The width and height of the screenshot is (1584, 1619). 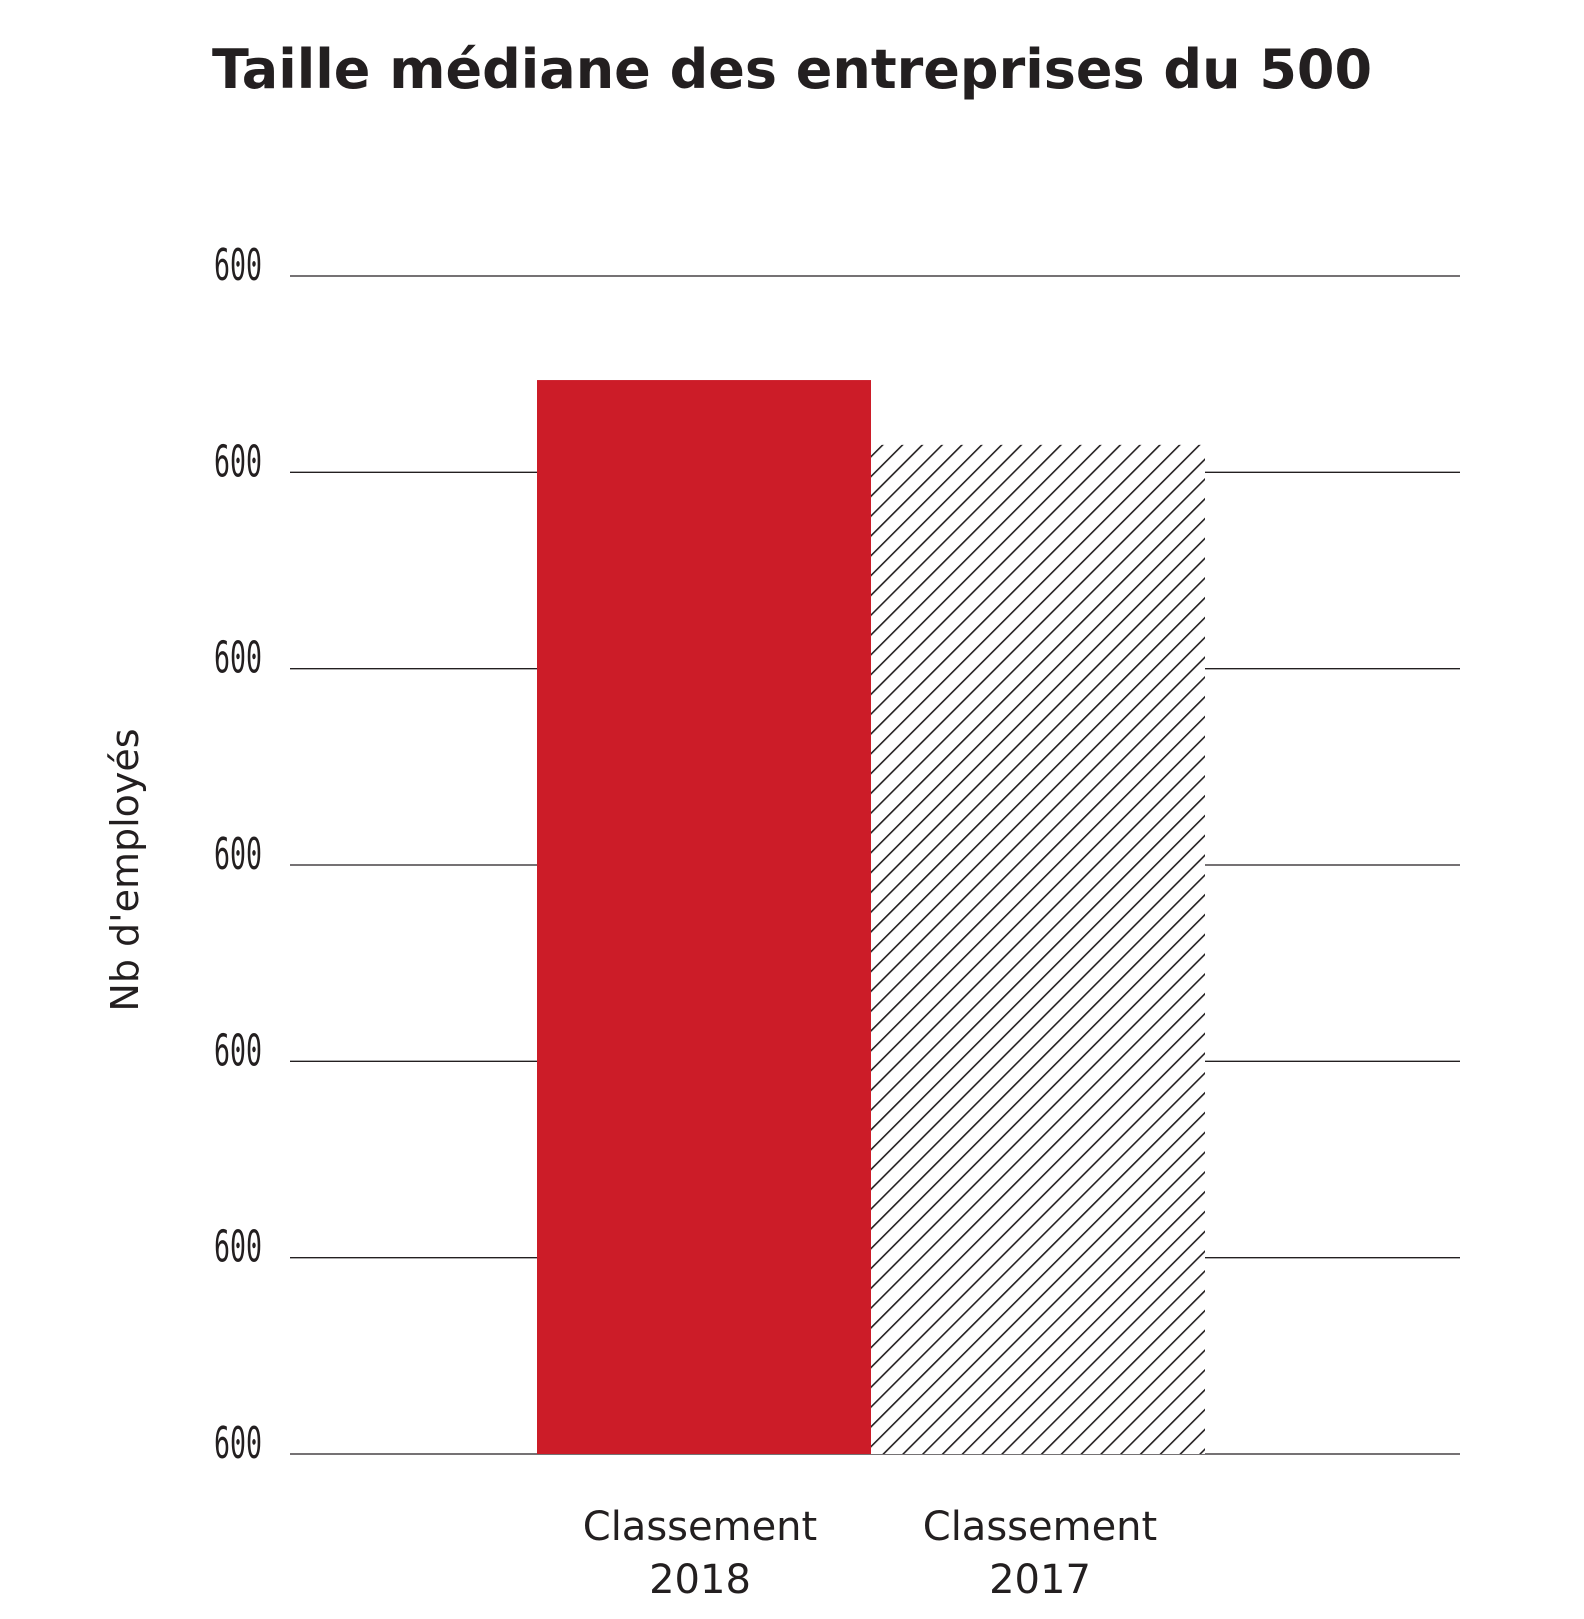 I want to click on x-category-label: Classement 2017, so click(x=1040, y=1553).